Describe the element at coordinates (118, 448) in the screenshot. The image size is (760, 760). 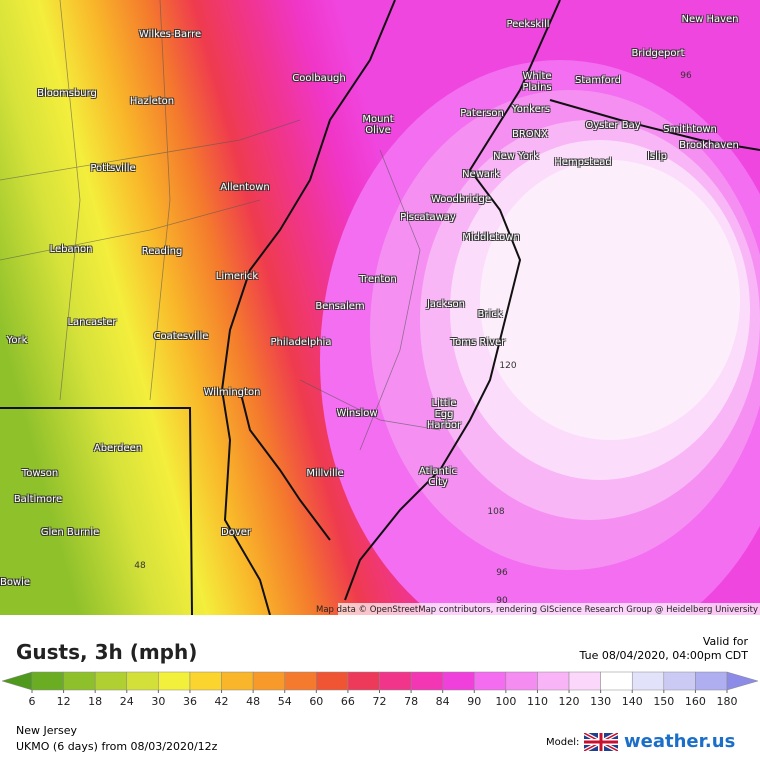
I see `city-label: Aberdeen` at that location.